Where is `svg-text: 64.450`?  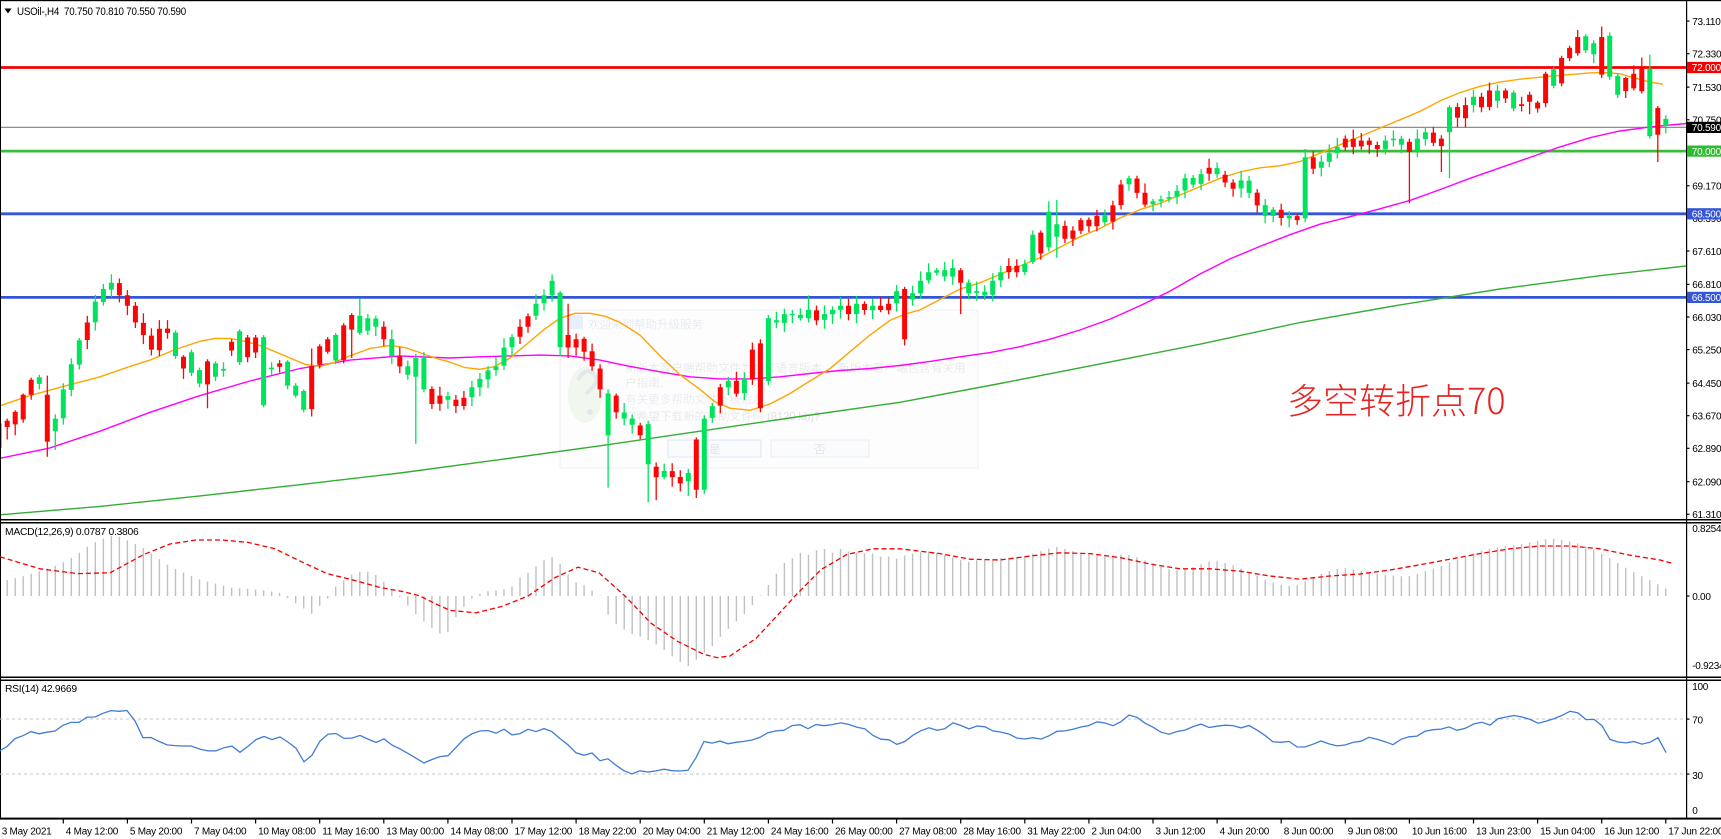 svg-text: 64.450 is located at coordinates (1706, 384).